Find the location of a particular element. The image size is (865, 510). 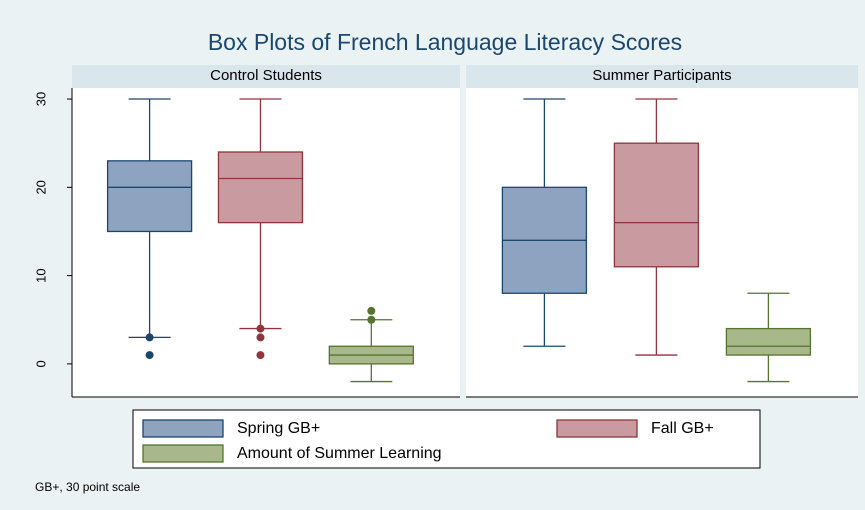

panel-title: Summer Participants is located at coordinates (661, 75).